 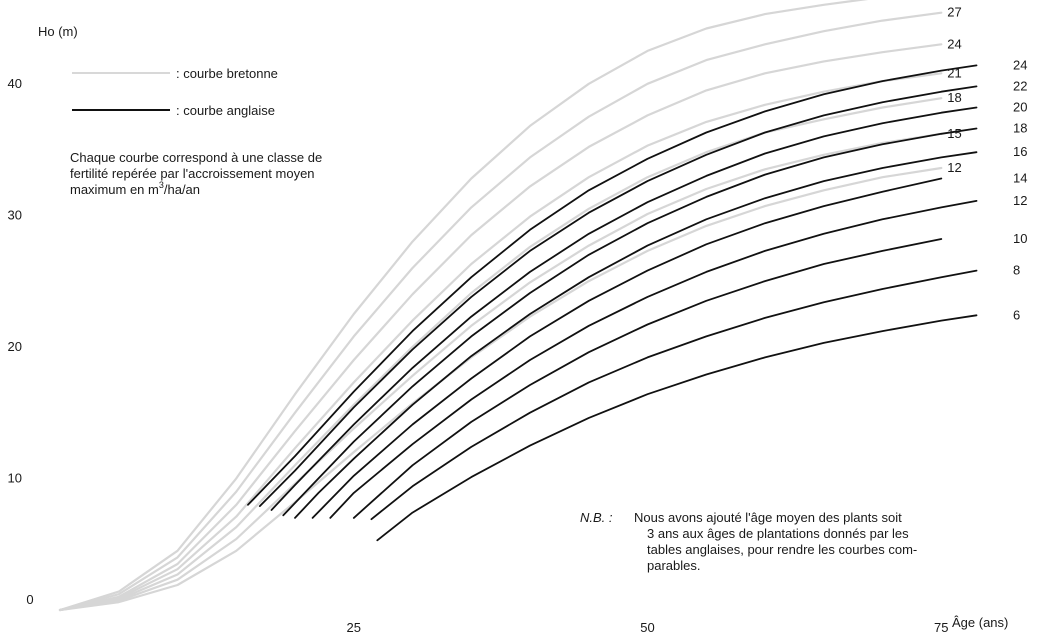 I want to click on anglaise-curve-label: 18, so click(x=1020, y=128).